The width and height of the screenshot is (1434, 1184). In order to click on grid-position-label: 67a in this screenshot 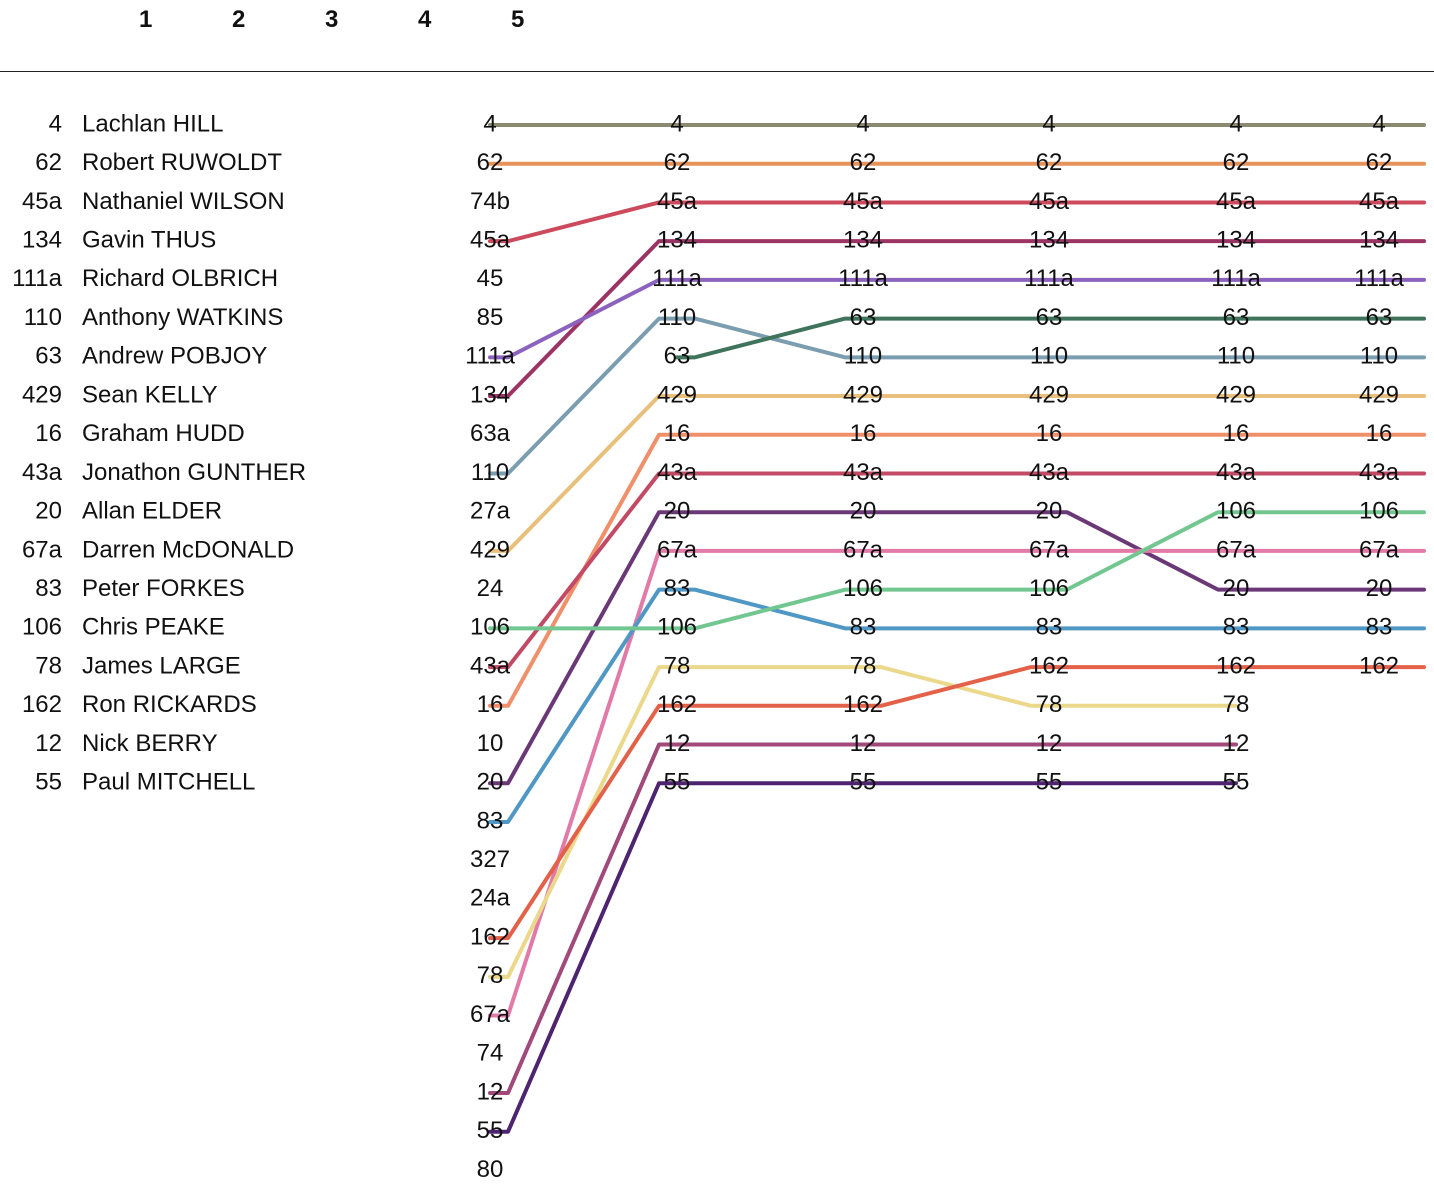, I will do `click(490, 1014)`.